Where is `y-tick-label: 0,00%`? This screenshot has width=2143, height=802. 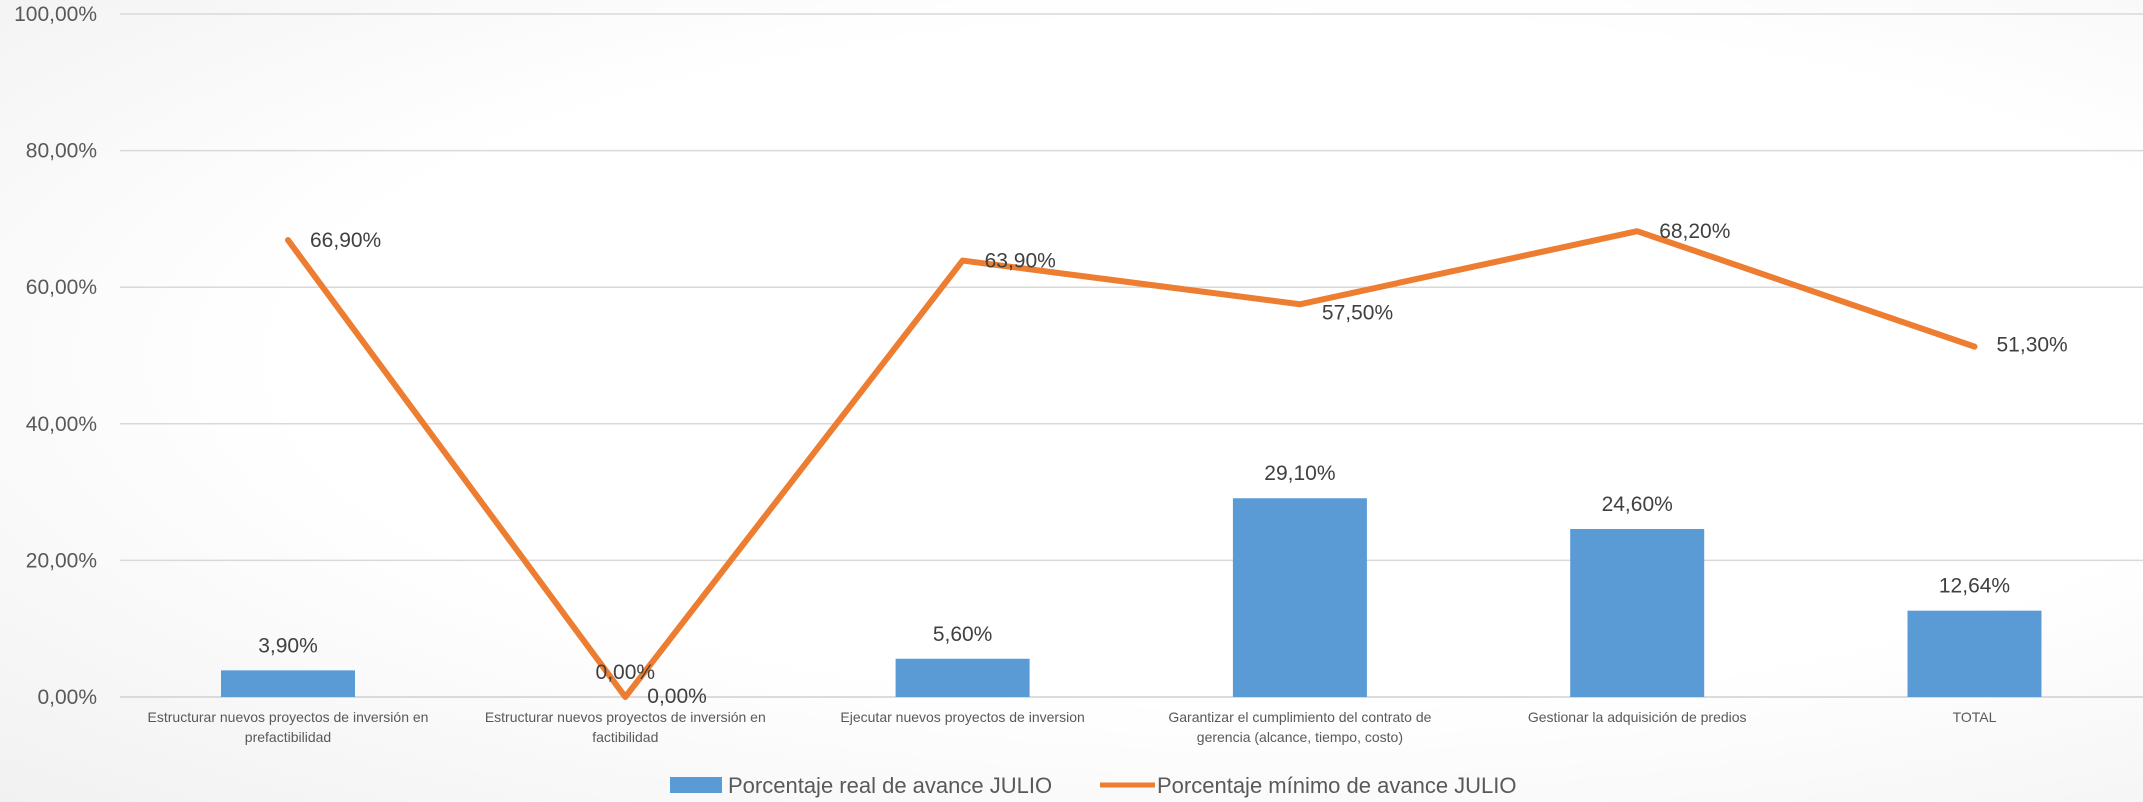 y-tick-label: 0,00% is located at coordinates (67, 697).